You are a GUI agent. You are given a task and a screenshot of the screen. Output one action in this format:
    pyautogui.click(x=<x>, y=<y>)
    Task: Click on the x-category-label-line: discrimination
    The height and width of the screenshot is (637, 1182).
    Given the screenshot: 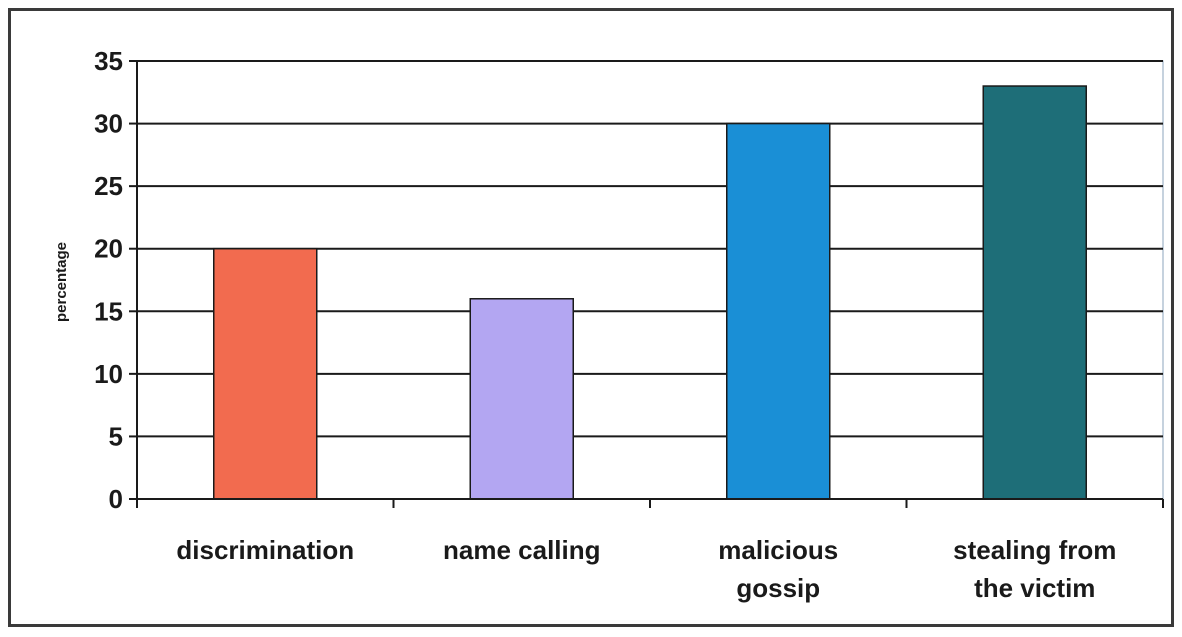 What is the action you would take?
    pyautogui.click(x=265, y=550)
    